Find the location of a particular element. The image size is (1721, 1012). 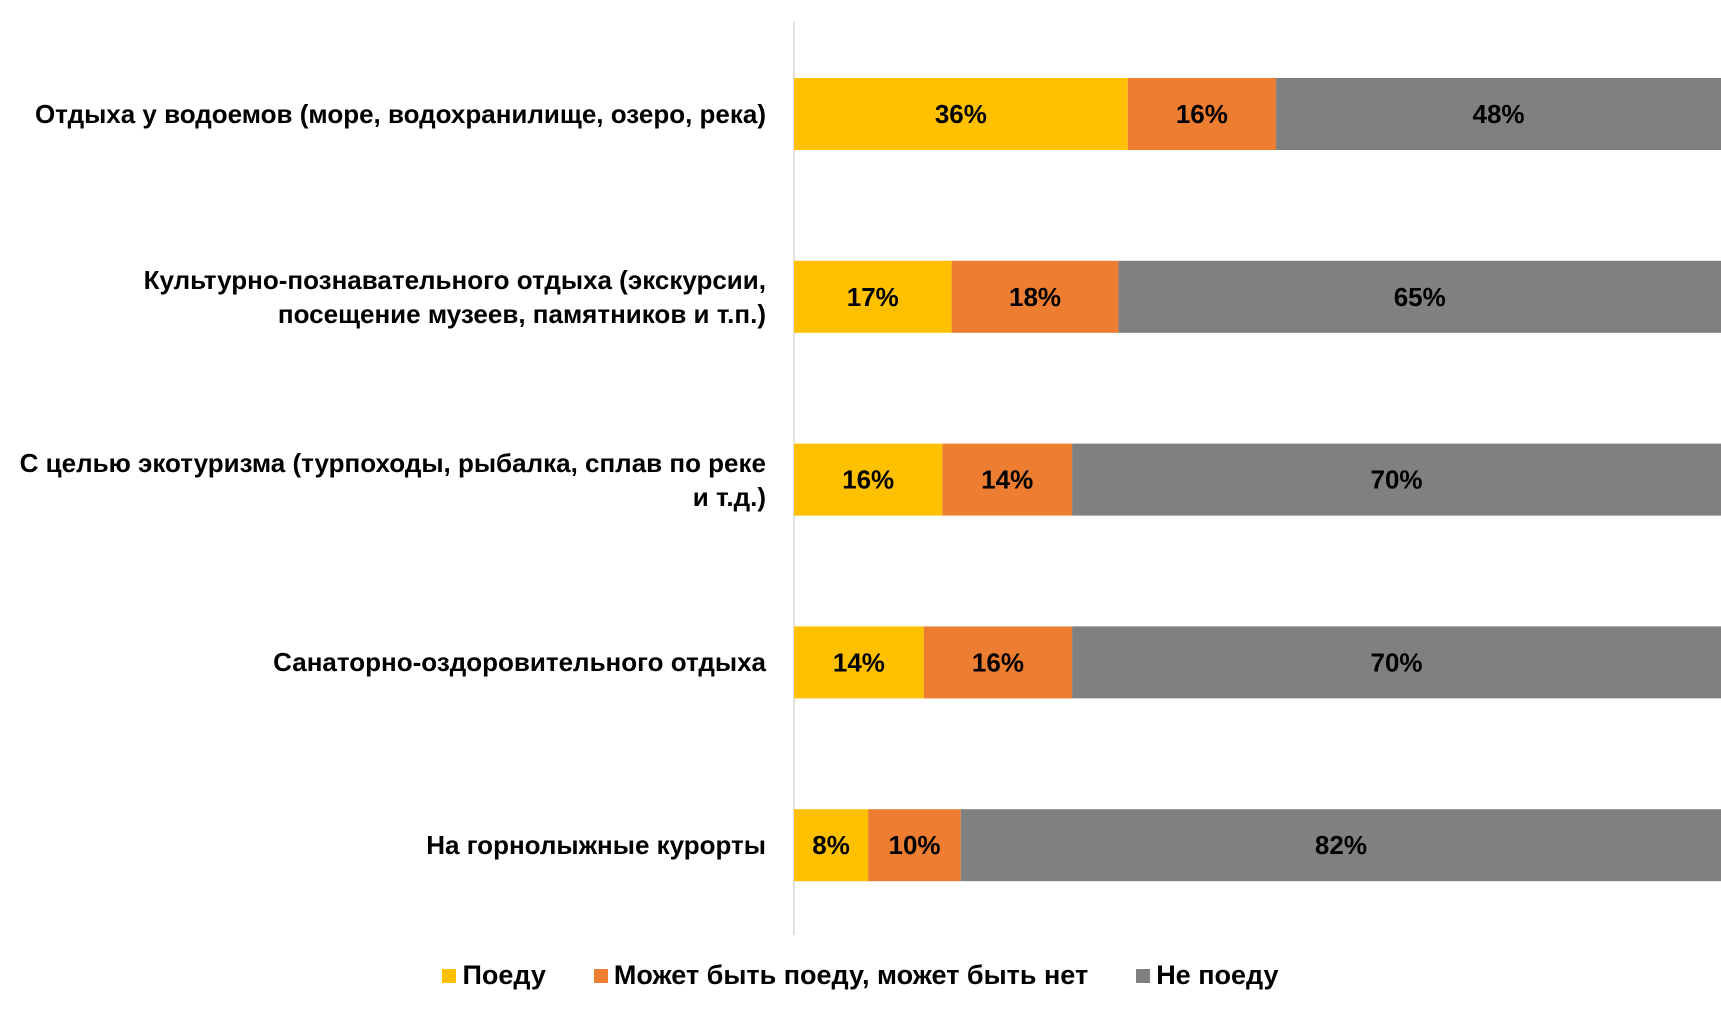

legend-item: Может быть поеду, может быть нет is located at coordinates (841, 975).